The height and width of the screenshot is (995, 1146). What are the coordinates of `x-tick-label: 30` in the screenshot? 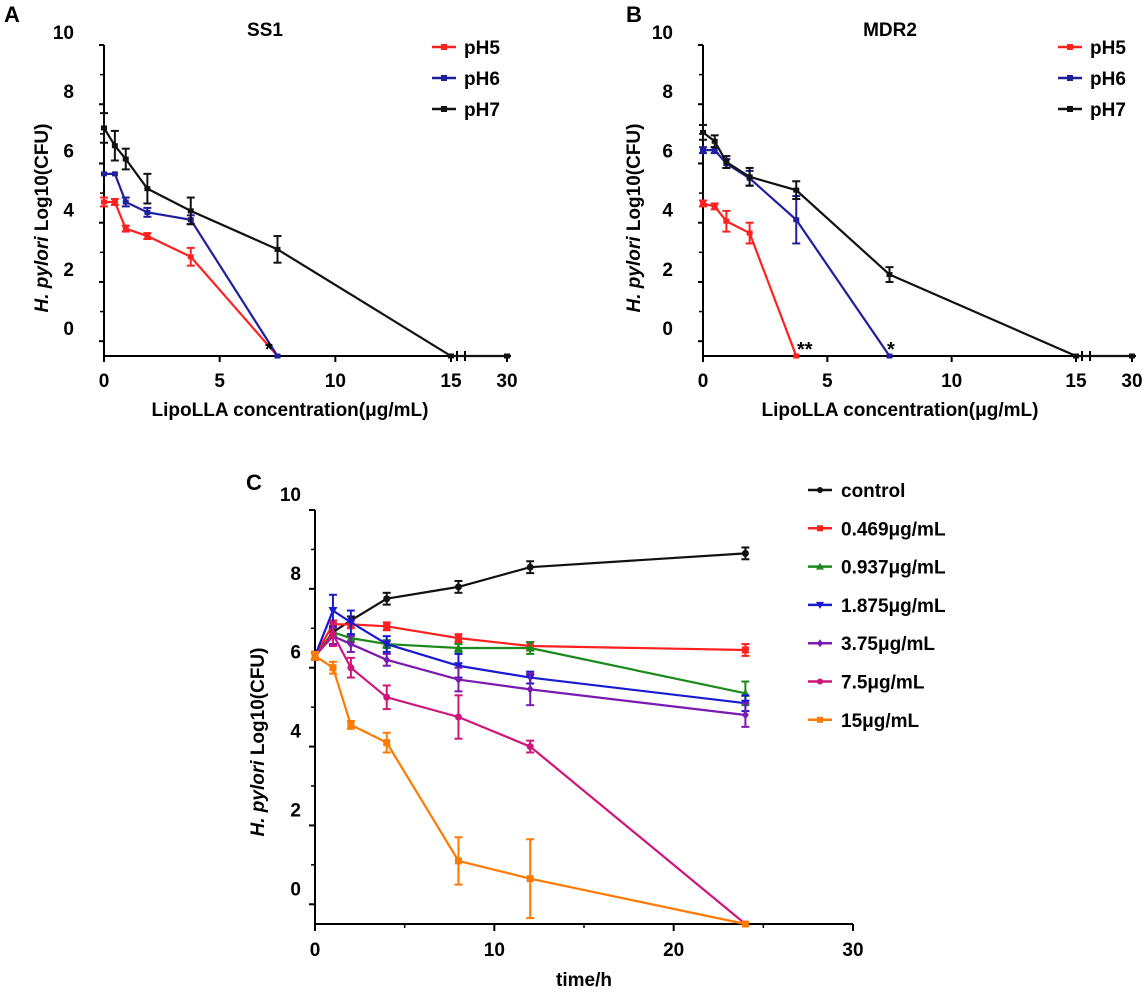 It's located at (852, 950).